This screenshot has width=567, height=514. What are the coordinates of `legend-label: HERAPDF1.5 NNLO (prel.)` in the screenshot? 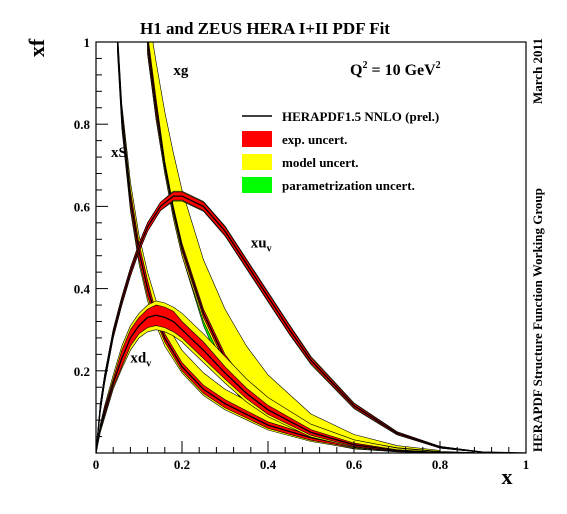 It's located at (360, 116).